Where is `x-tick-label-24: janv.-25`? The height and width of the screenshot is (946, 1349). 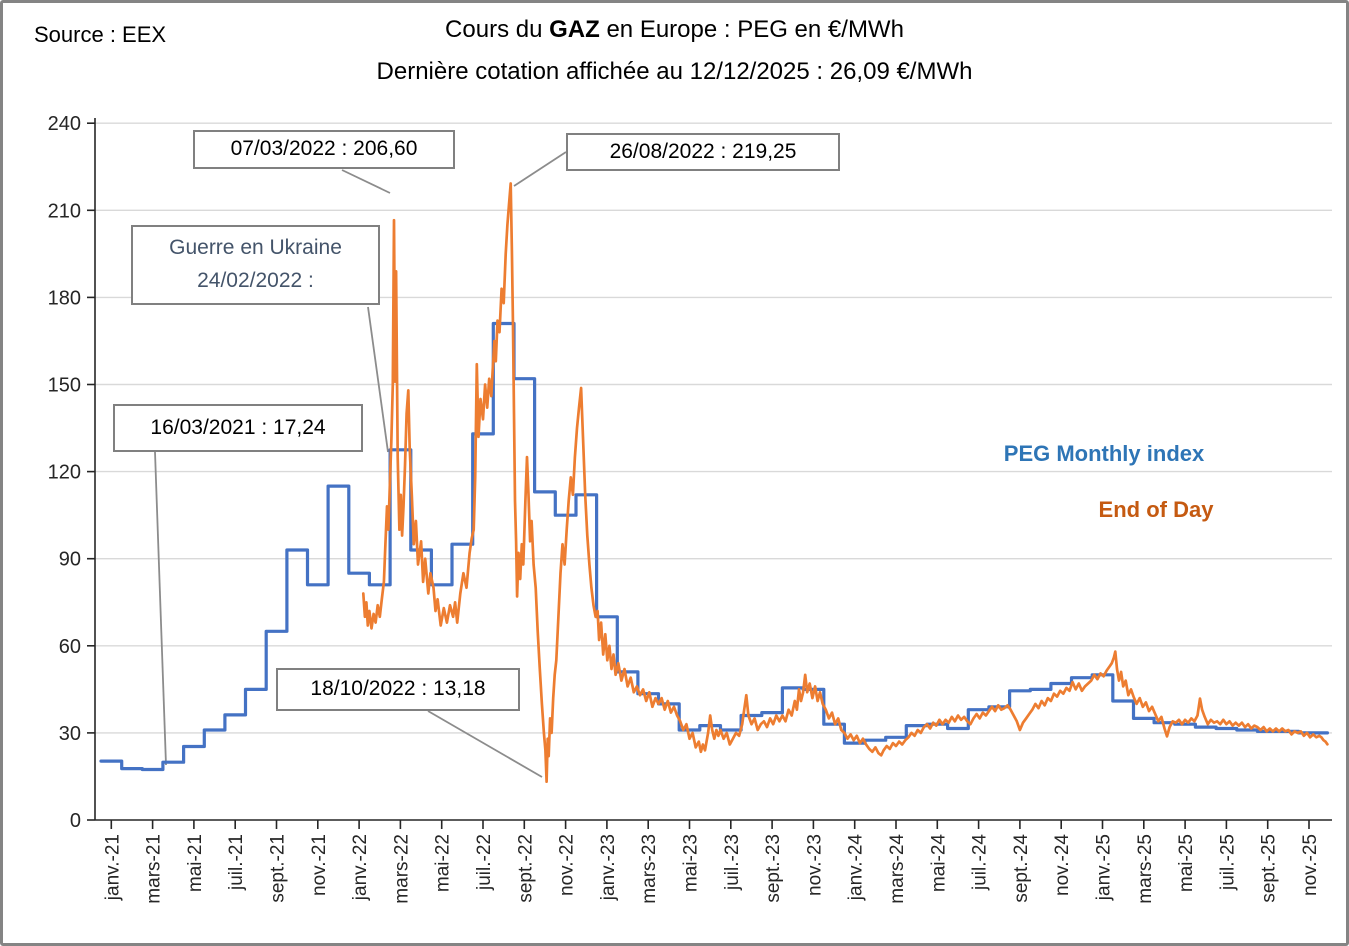
x-tick-label-24: janv.-25 is located at coordinates (1104, 867).